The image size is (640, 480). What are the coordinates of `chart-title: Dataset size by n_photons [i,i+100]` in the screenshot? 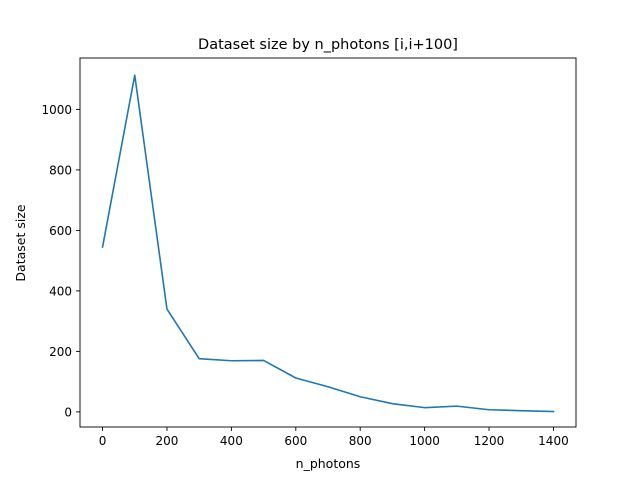 It's located at (328, 45).